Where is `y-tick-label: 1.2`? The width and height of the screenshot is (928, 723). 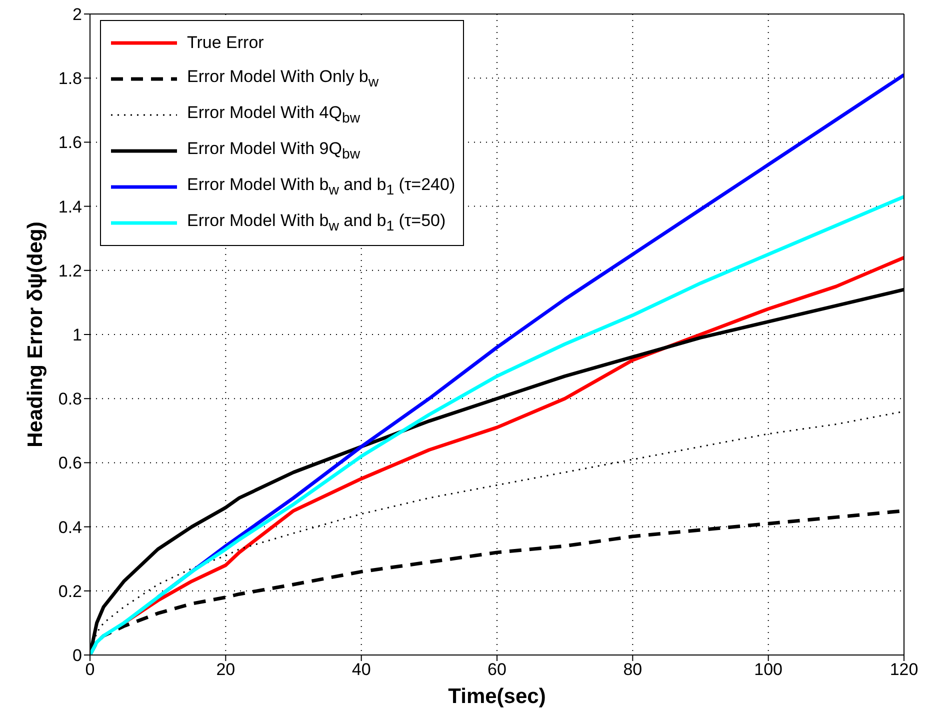 y-tick-label: 1.2 is located at coordinates (70, 270).